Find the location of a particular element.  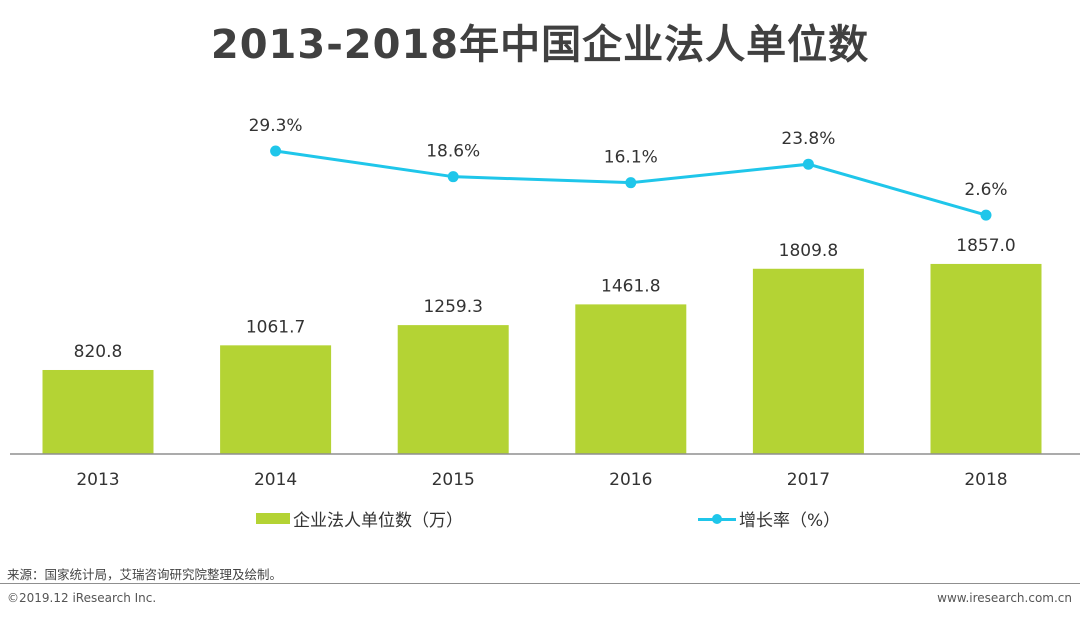

growth-rate-label: 29.3% is located at coordinates (276, 126).